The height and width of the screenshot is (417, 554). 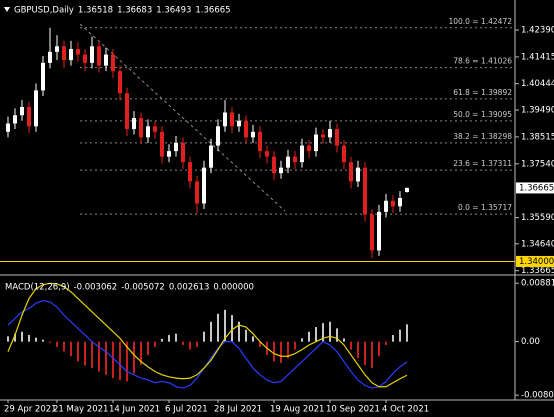 What do you see at coordinates (537, 84) in the screenshot?
I see `y-tick-label: 1.40444` at bounding box center [537, 84].